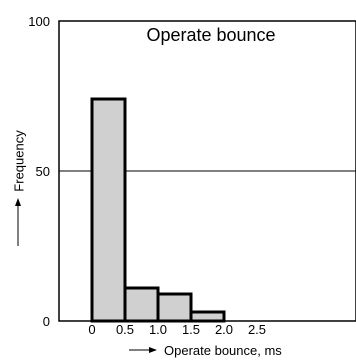 The image size is (356, 362). What do you see at coordinates (210, 35) in the screenshot?
I see `chart-title: Operate bounce` at bounding box center [210, 35].